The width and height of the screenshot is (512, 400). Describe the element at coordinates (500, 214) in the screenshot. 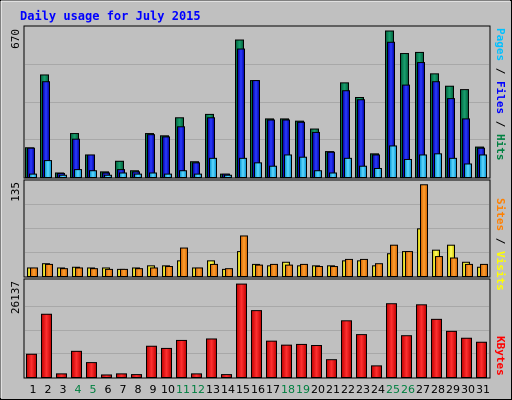

I see `legend-segment: Sites` at that location.